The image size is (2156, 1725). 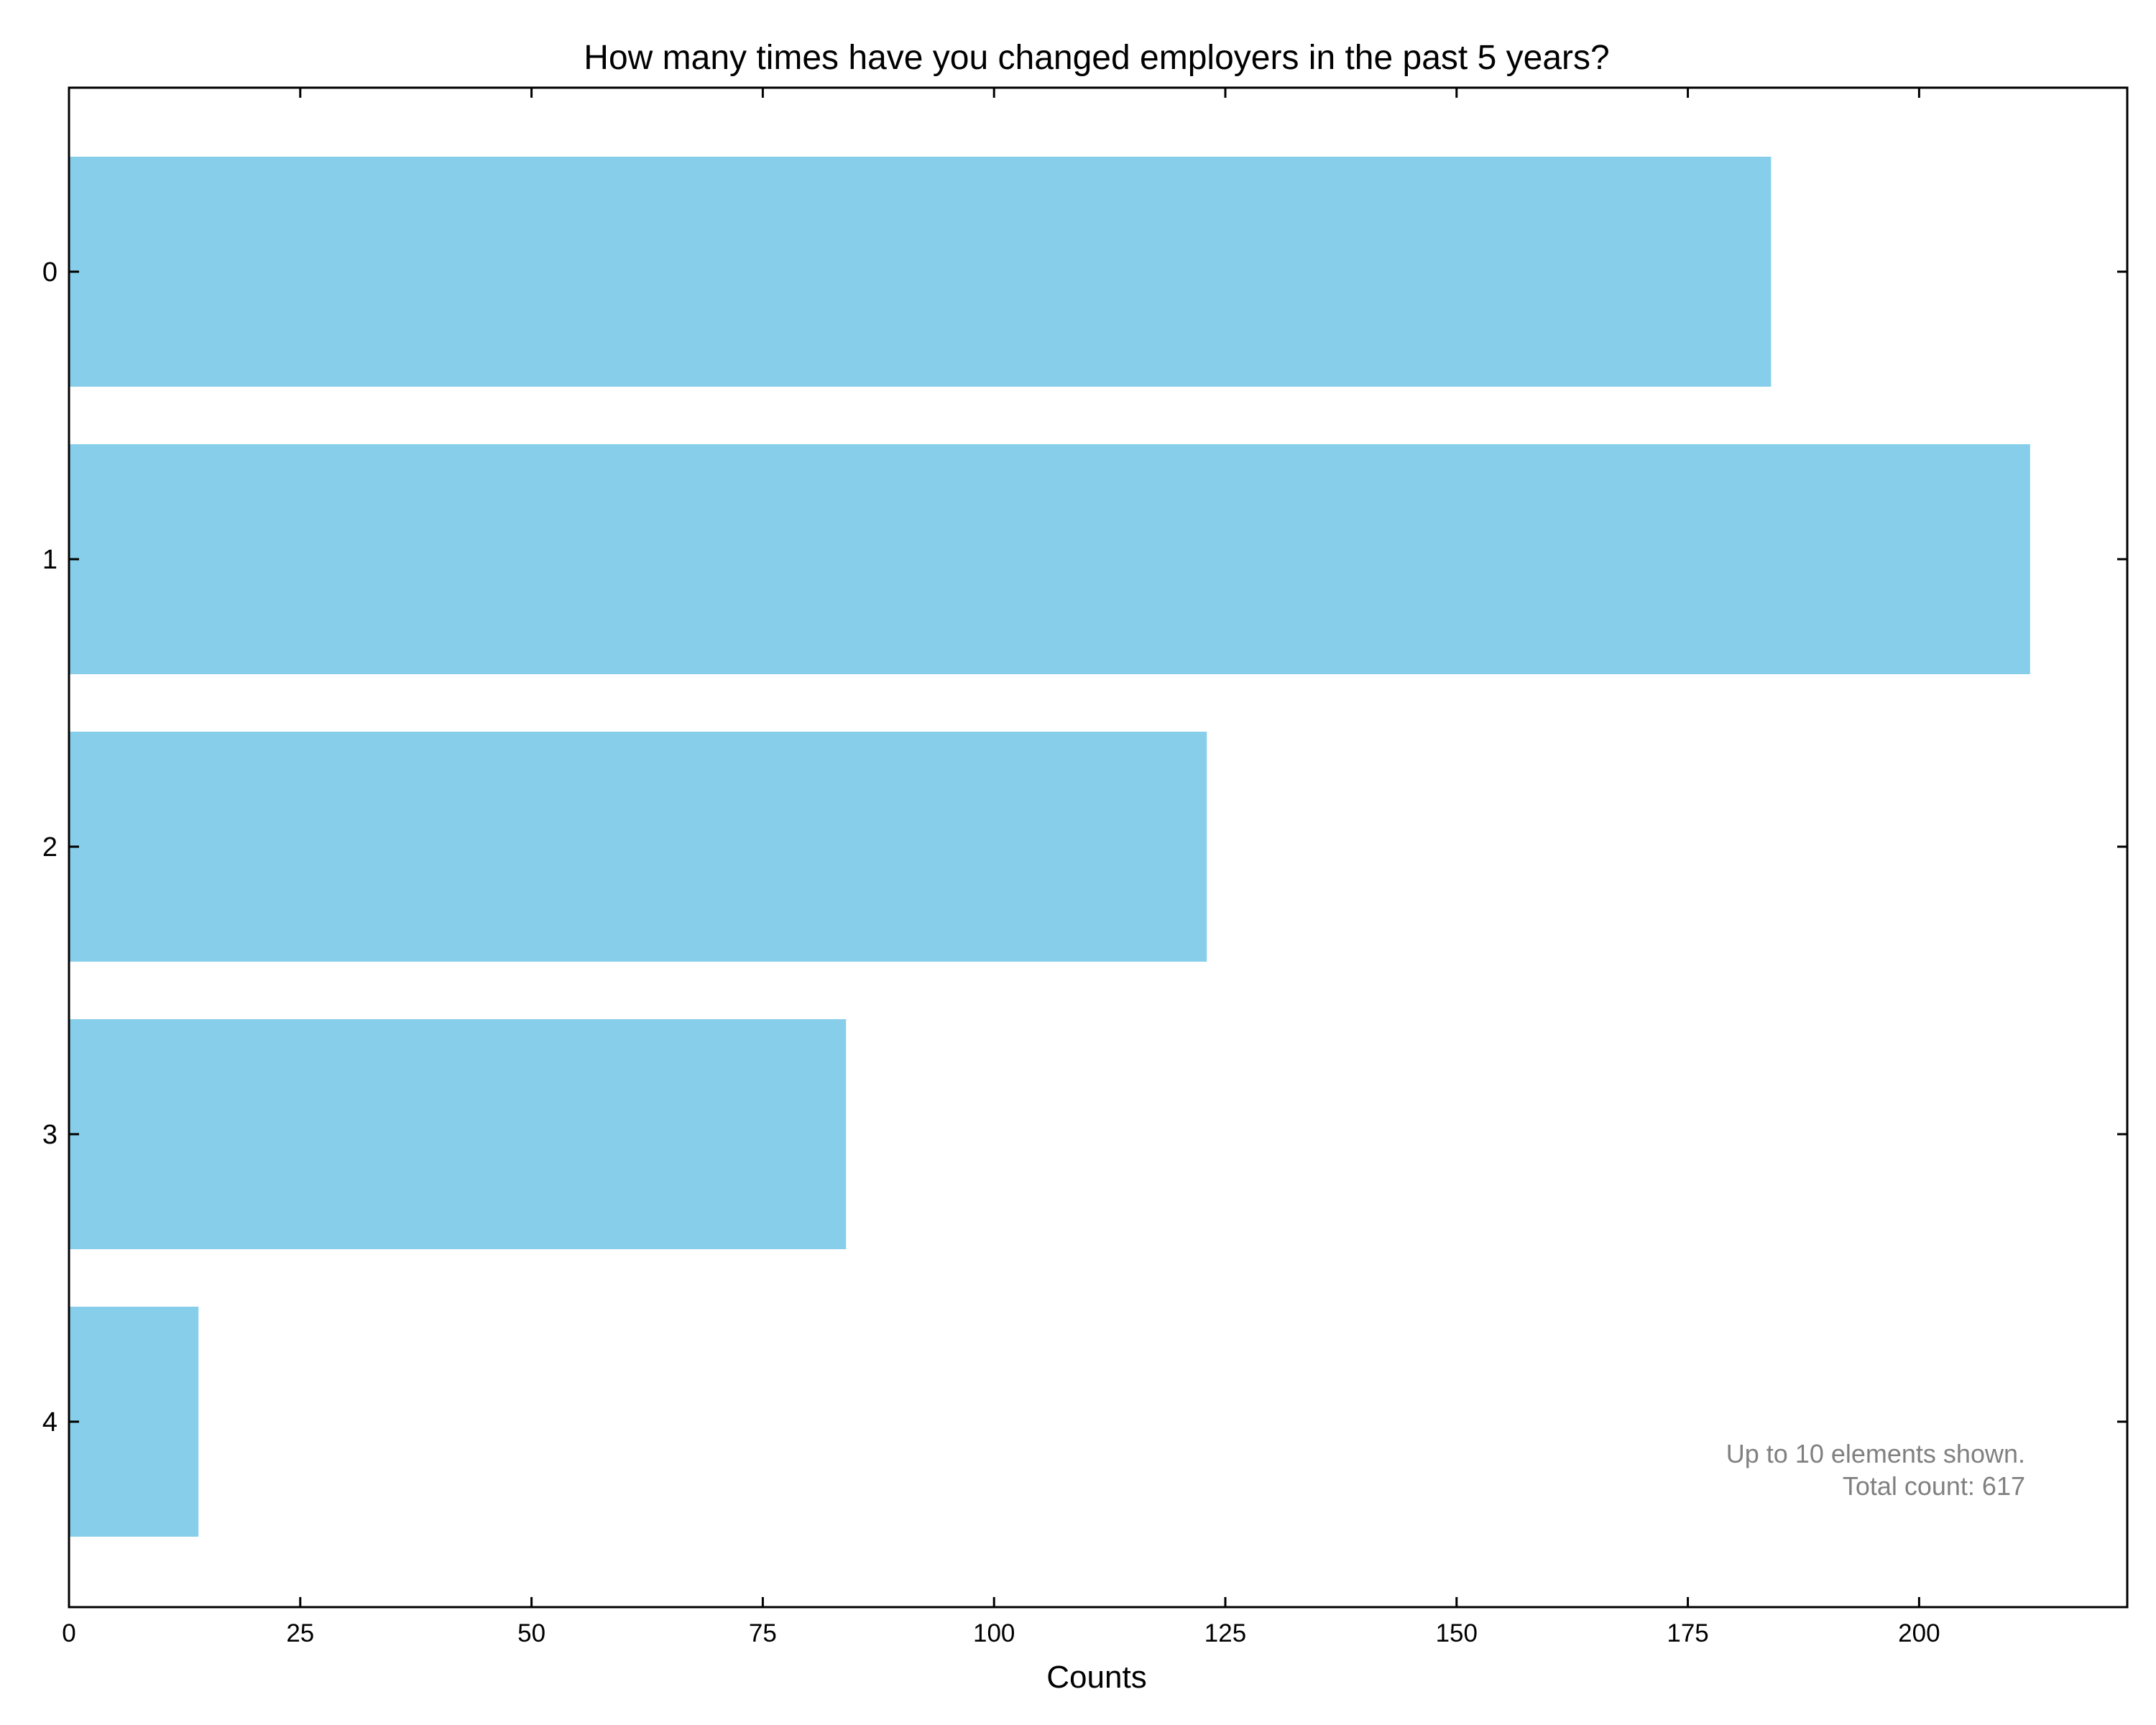 I want to click on x-tick-label-50: 50, so click(x=531, y=1633).